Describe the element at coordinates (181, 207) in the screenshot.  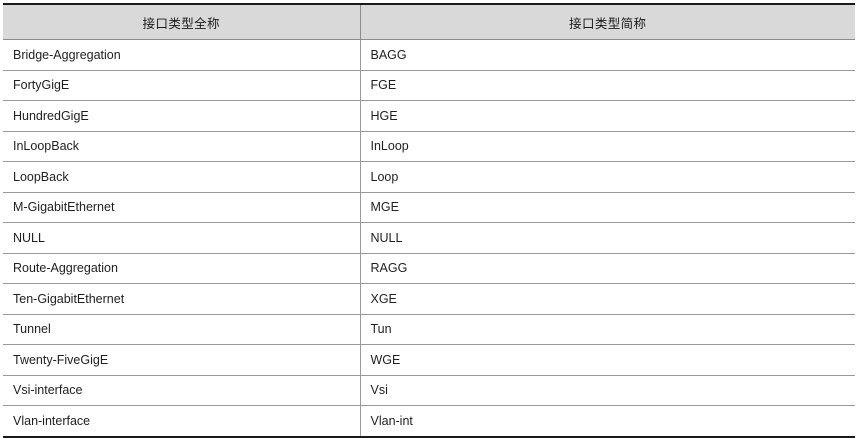
I see `cell-full-name: M-GigabitEthernet` at that location.